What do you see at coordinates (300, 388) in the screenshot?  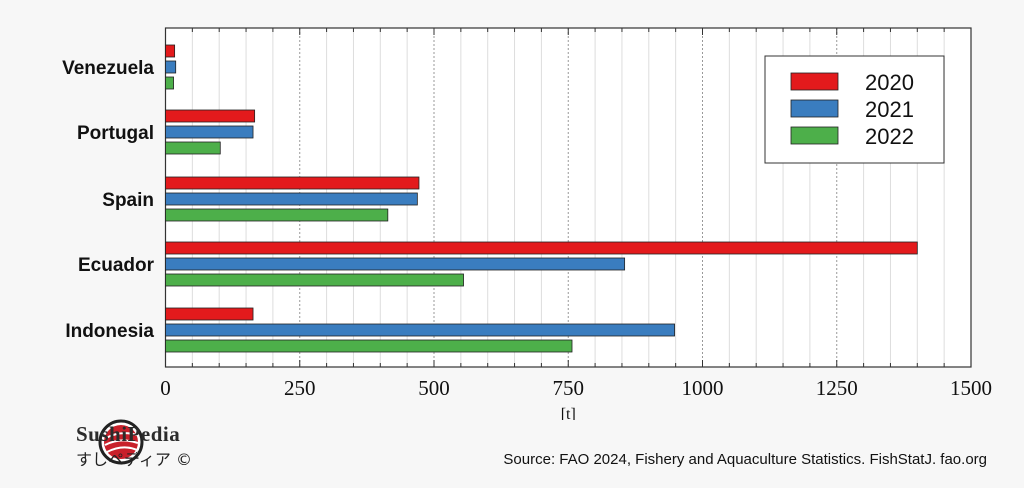 I see `x-tick-label: 250` at bounding box center [300, 388].